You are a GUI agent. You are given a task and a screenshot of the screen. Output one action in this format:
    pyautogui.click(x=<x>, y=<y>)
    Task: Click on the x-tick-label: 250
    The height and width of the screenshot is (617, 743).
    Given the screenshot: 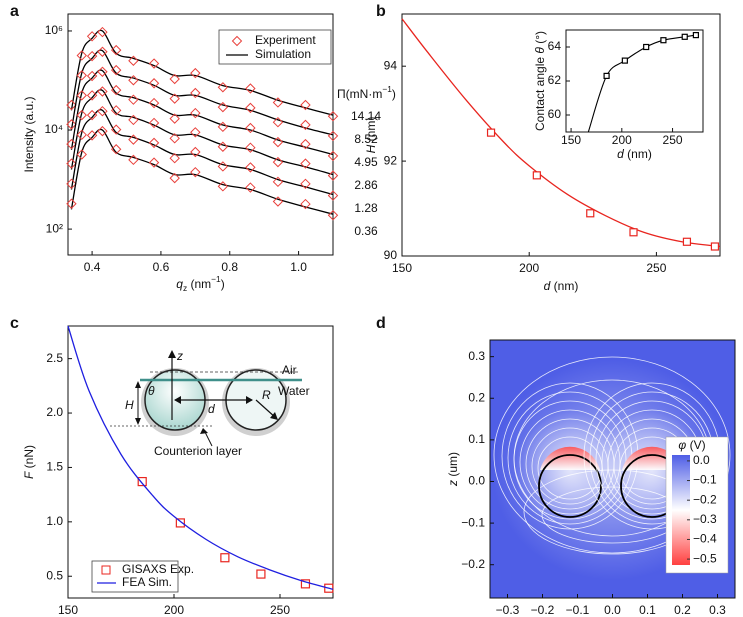 What is the action you would take?
    pyautogui.click(x=280, y=610)
    